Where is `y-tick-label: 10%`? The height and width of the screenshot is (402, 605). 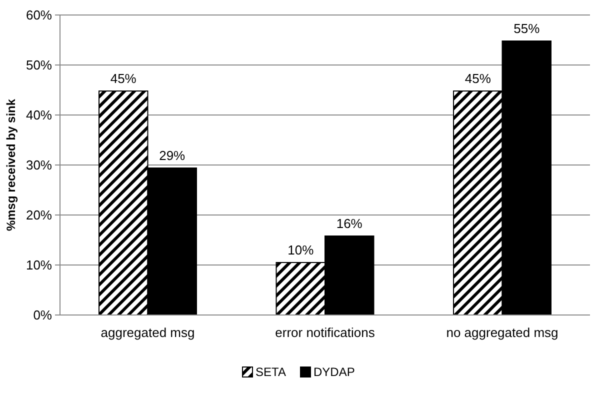
y-tick-label: 10% is located at coordinates (39, 265).